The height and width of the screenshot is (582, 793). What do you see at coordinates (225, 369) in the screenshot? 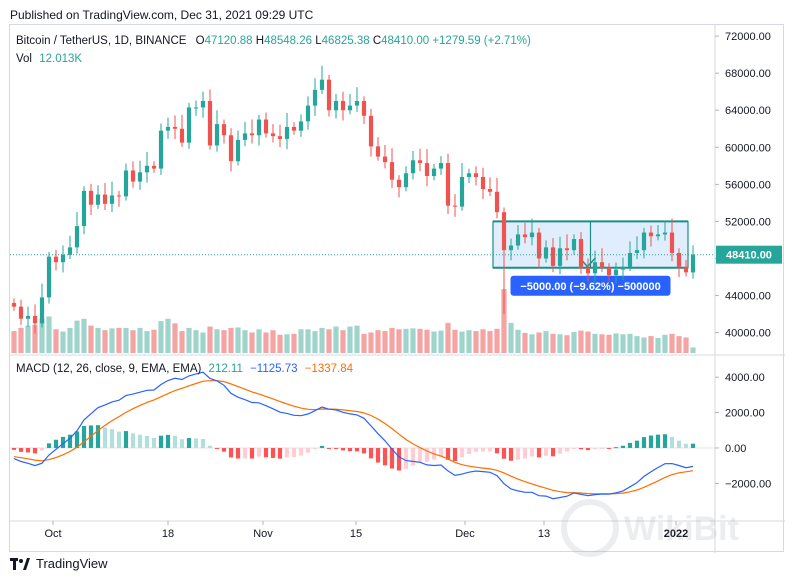
I see `macd-hist-value: 212.11` at bounding box center [225, 369].